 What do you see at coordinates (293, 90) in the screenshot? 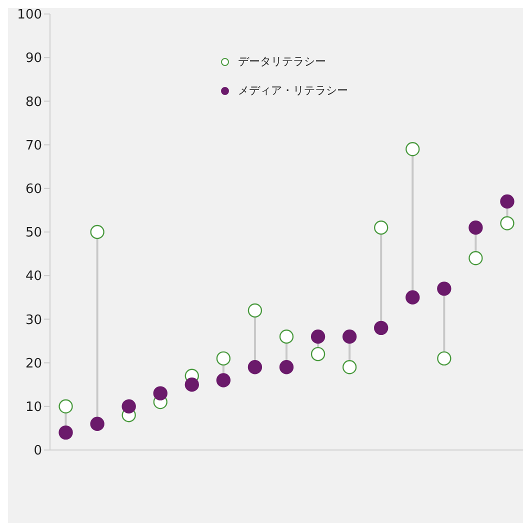
I see `legend-label: メディア・リテラシー` at bounding box center [293, 90].